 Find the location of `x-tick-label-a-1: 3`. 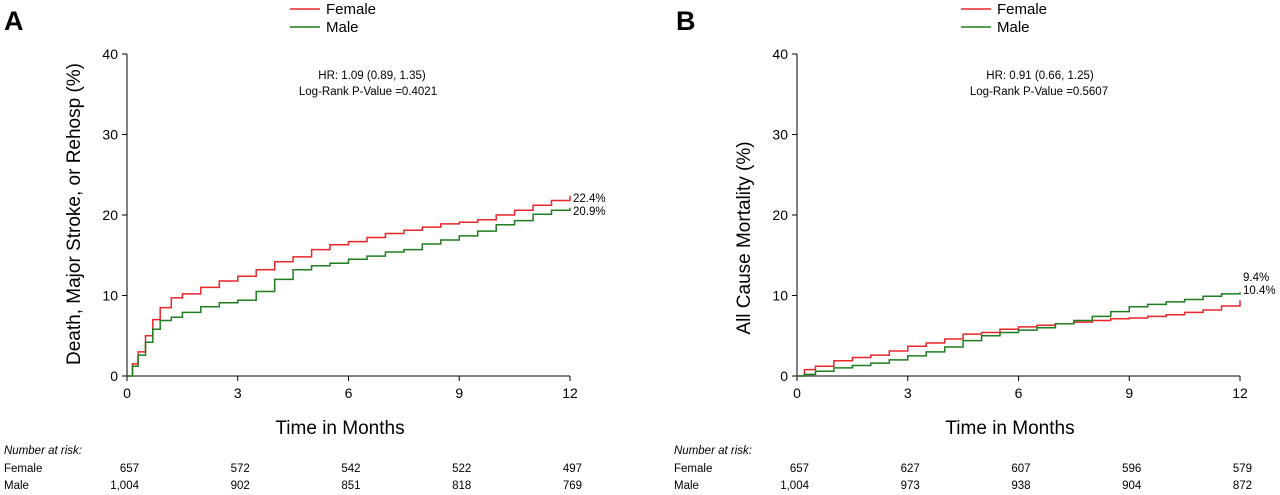

x-tick-label-a-1: 3 is located at coordinates (238, 393).